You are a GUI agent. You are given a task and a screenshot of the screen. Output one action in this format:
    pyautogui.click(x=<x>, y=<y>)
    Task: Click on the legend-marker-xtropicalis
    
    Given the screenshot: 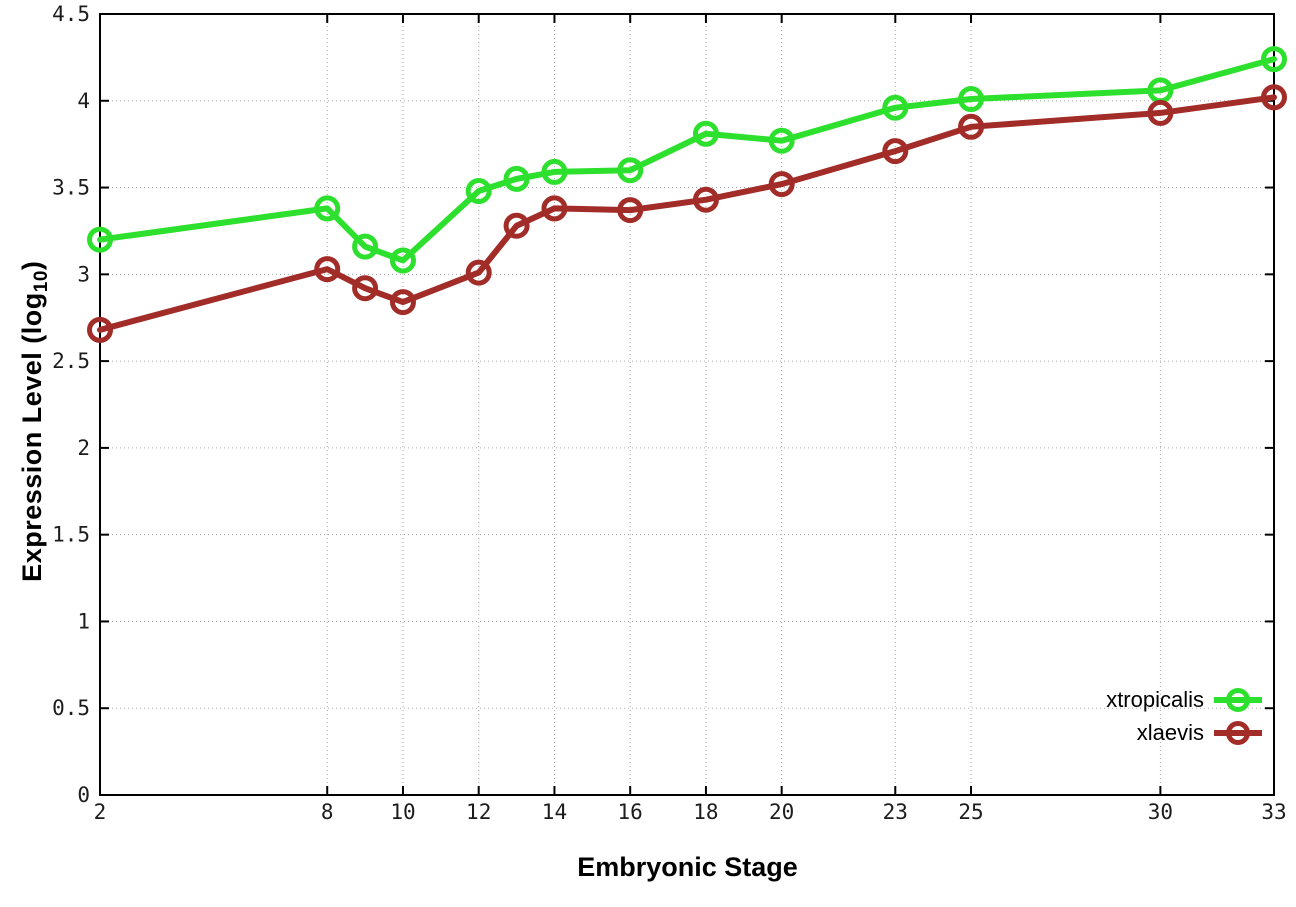 What is the action you would take?
    pyautogui.click(x=1238, y=700)
    